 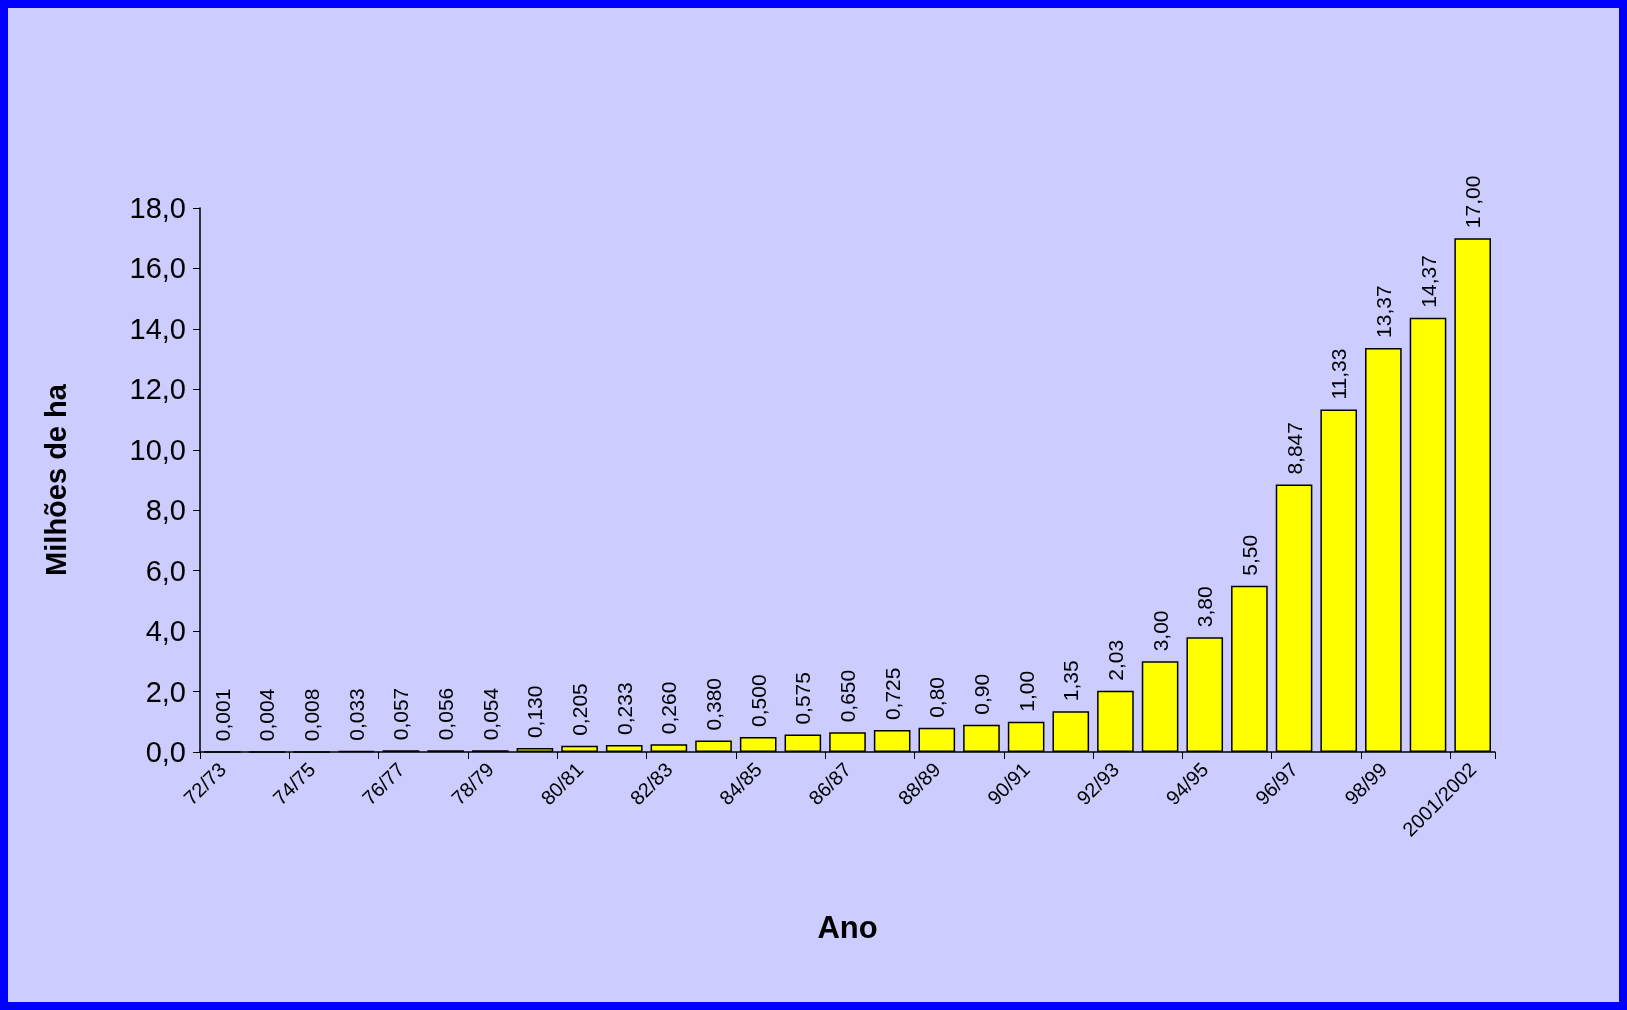 What do you see at coordinates (847, 696) in the screenshot?
I see `data-label: 0,650` at bounding box center [847, 696].